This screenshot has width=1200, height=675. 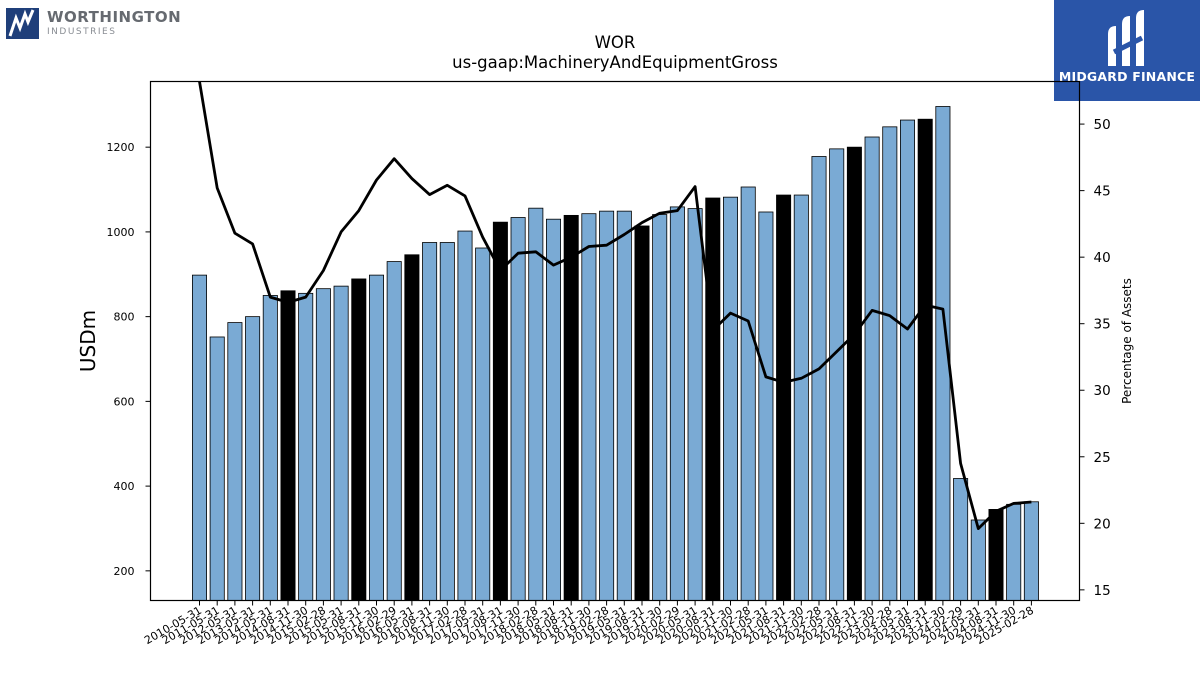 I want to click on worthington-logo: WORTHINGTON INDUSTRIES, so click(x=93, y=23).